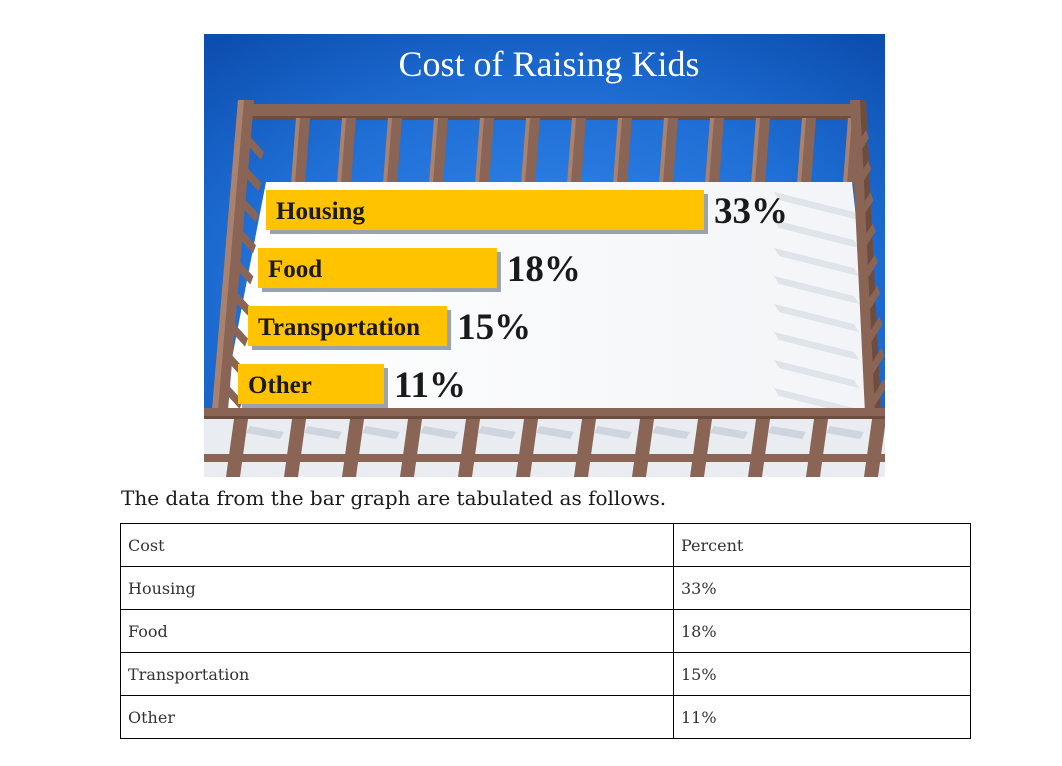 The width and height of the screenshot is (1062, 766). Describe the element at coordinates (485, 210) in the screenshot. I see `bar-housing` at that location.